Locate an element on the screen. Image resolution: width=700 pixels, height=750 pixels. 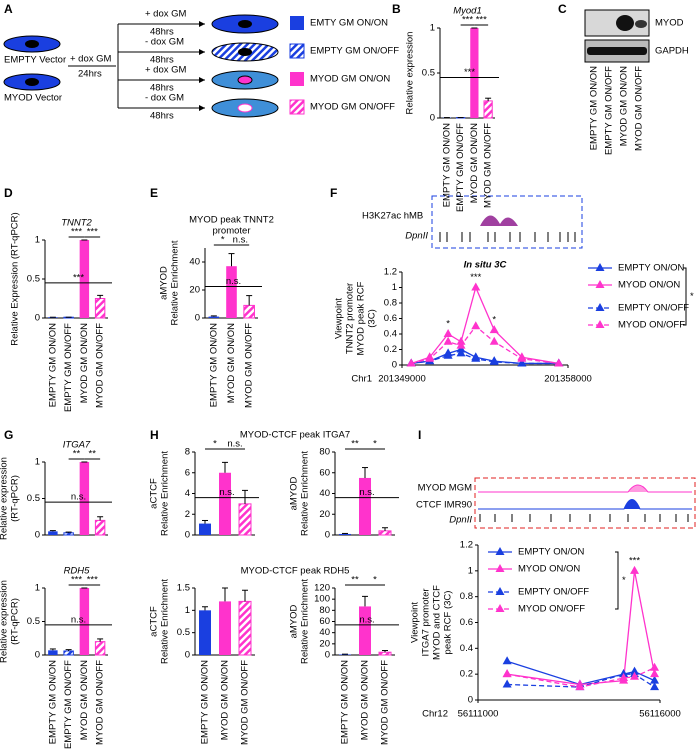
y-axis-label: aCTCF is located at coordinates (154, 621).